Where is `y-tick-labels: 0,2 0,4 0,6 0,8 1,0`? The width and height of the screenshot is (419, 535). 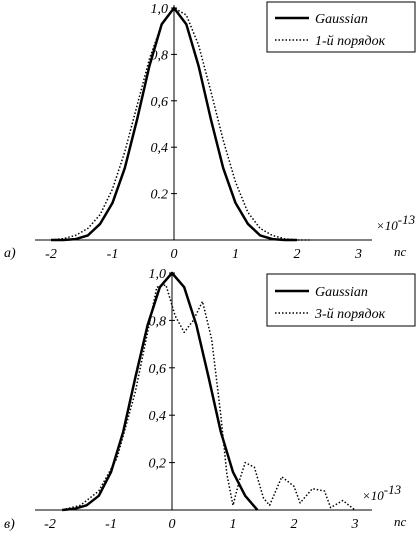 y-tick-labels: 0,2 0,4 0,6 0,8 1,0 is located at coordinates (162, 369).